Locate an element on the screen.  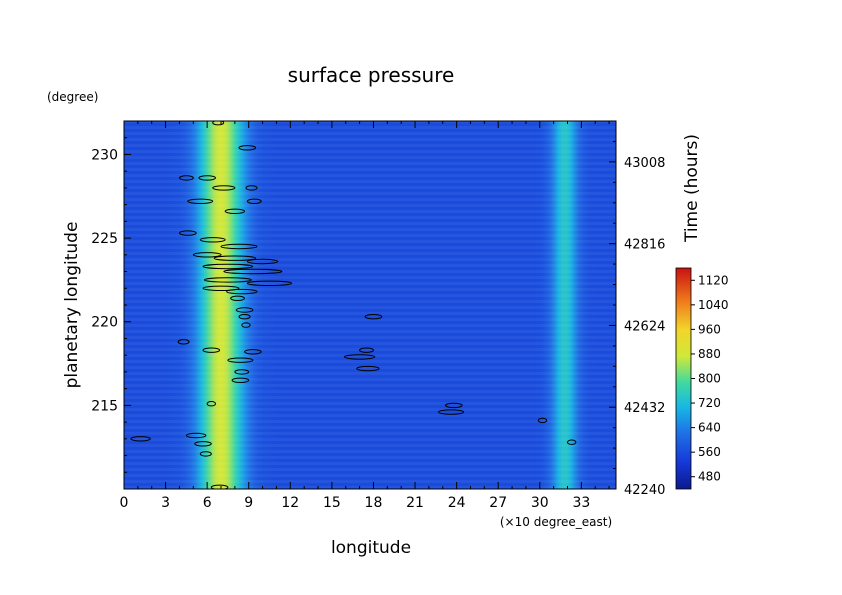
colorbar-tick-label: 1040 is located at coordinates (713, 305).